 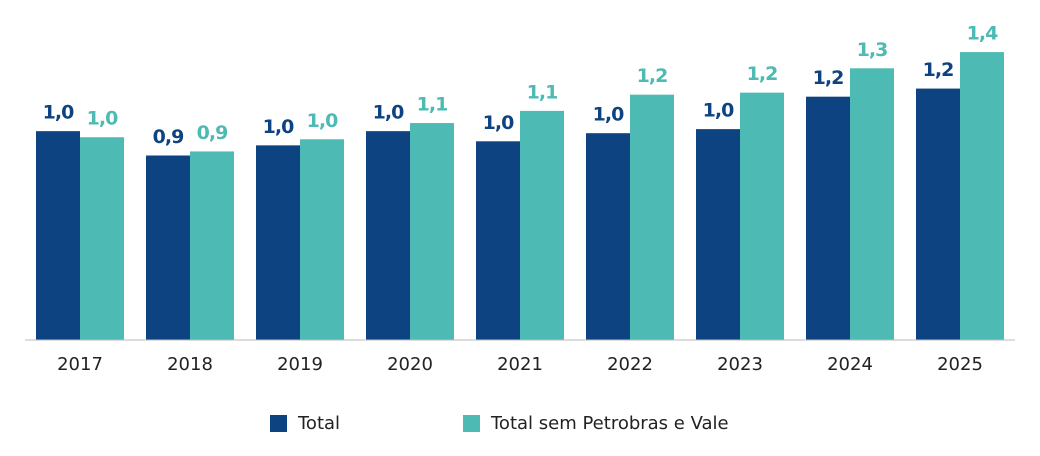 What do you see at coordinates (872, 50) in the screenshot?
I see `value-label: 1,3` at bounding box center [872, 50].